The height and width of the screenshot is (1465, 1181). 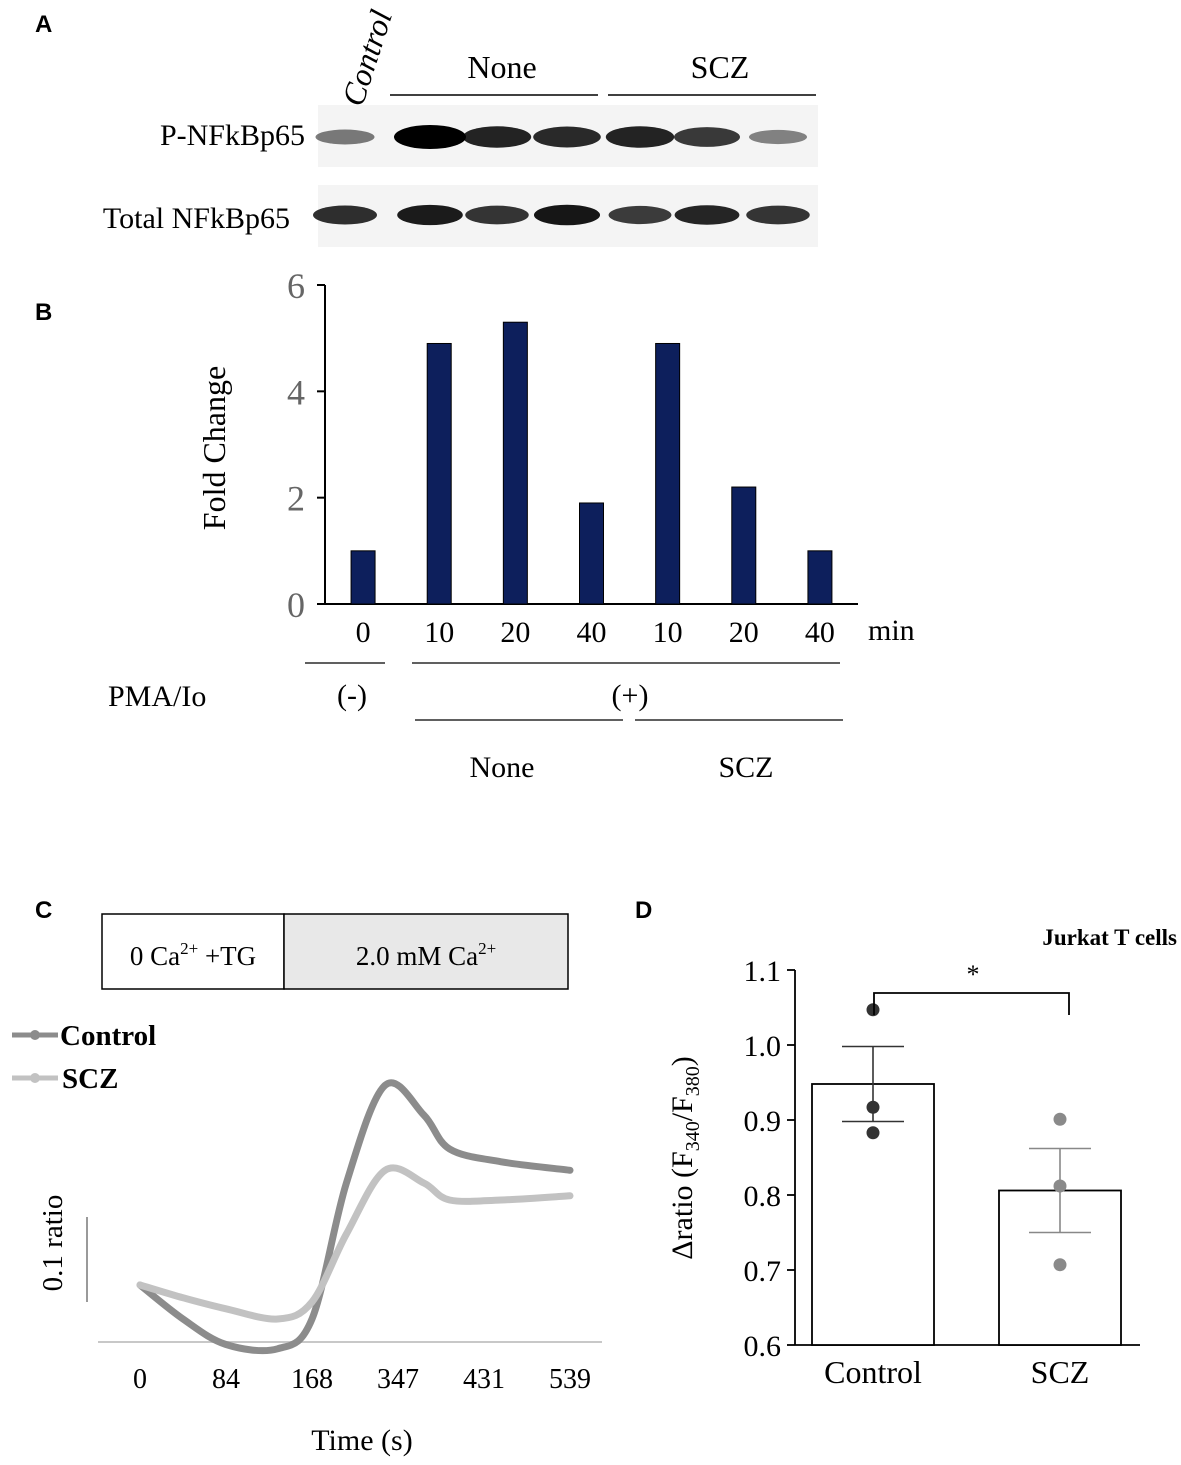 I want to click on c-phase2-label: 2.0 mM Ca2+, so click(x=426, y=955).